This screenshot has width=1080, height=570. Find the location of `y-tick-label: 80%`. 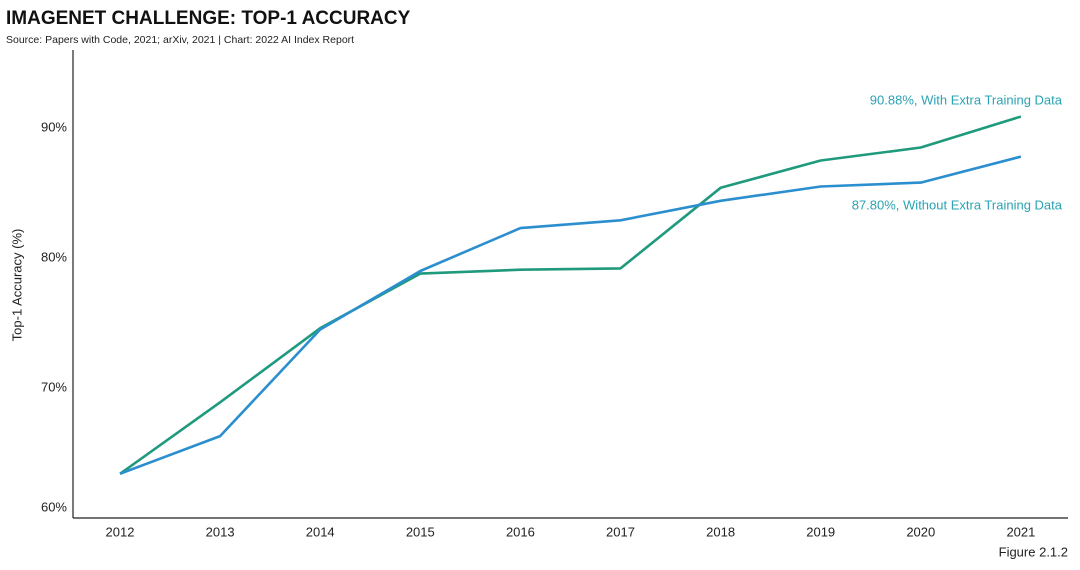

y-tick-label: 80% is located at coordinates (54, 256).